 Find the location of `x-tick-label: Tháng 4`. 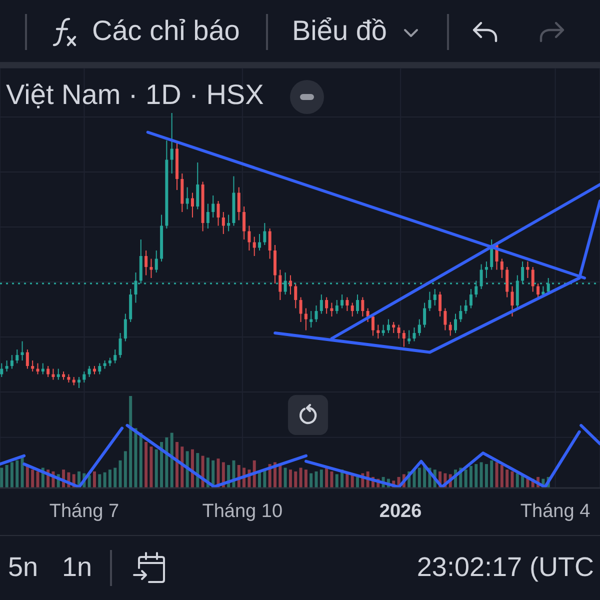

x-tick-label: Tháng 4 is located at coordinates (555, 511).